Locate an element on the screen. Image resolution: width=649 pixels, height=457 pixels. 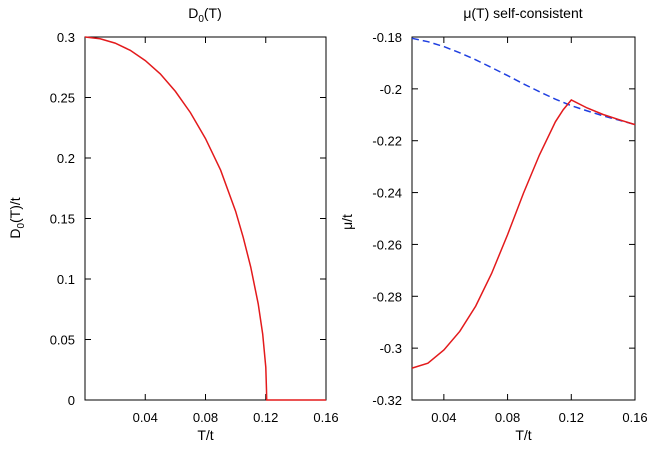
ylabel-rest: (T)/t is located at coordinates (15, 210).